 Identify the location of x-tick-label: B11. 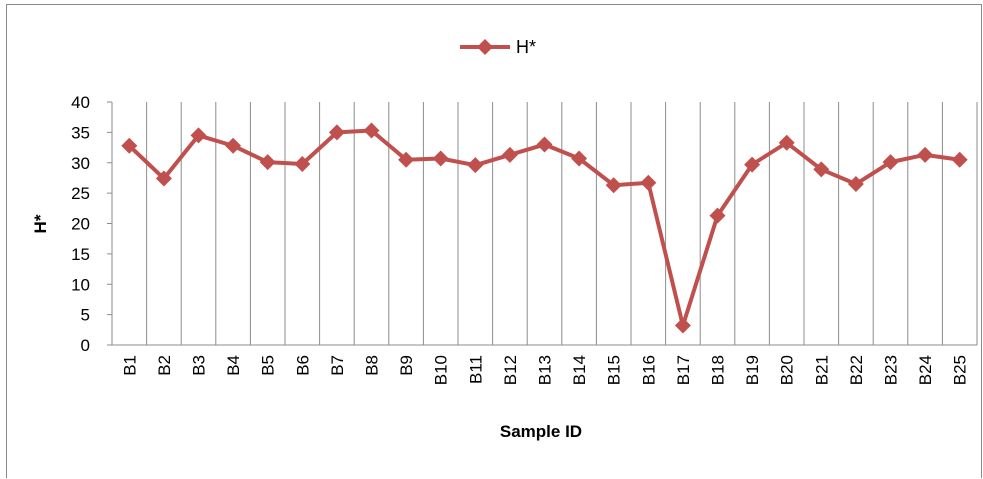
(475, 369).